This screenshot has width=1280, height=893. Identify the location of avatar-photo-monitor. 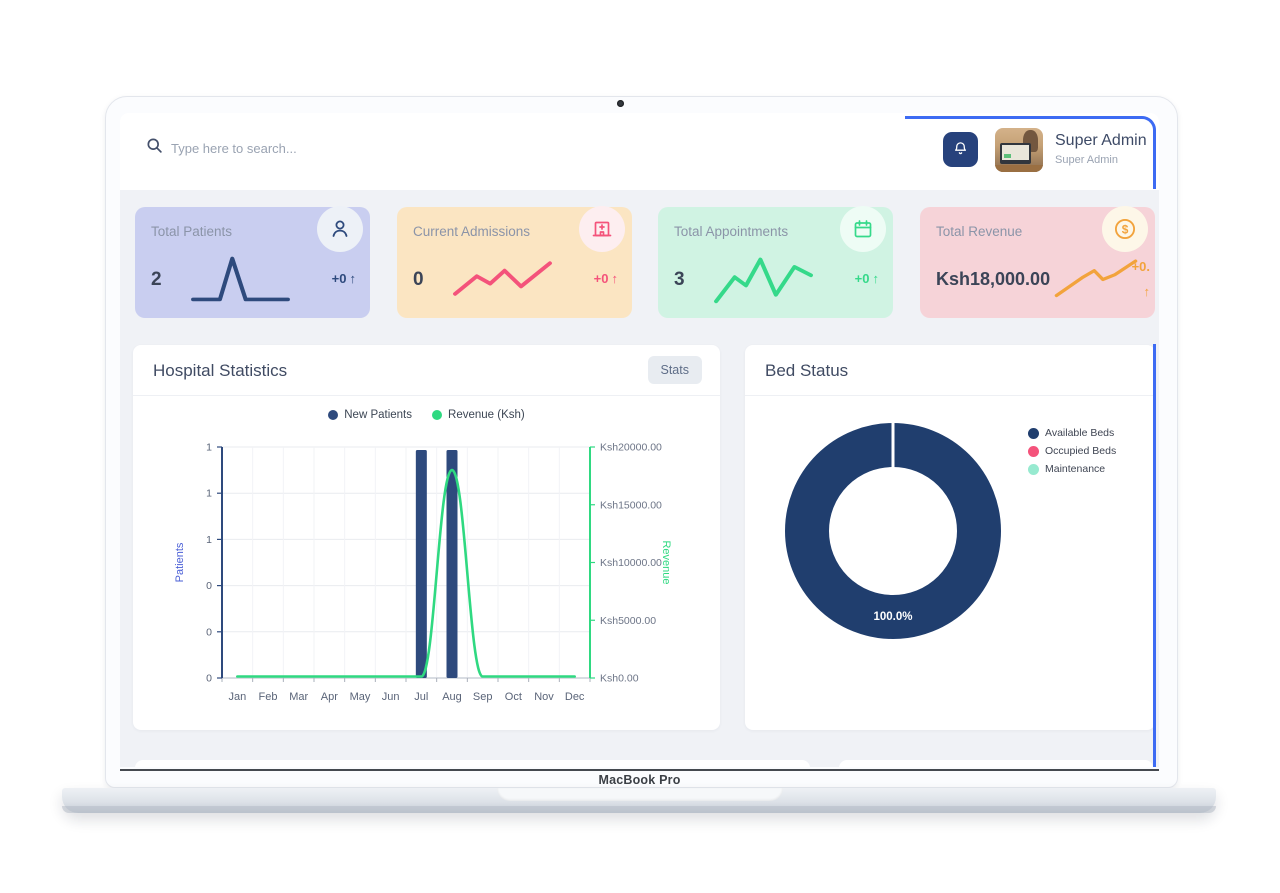
(1015, 153).